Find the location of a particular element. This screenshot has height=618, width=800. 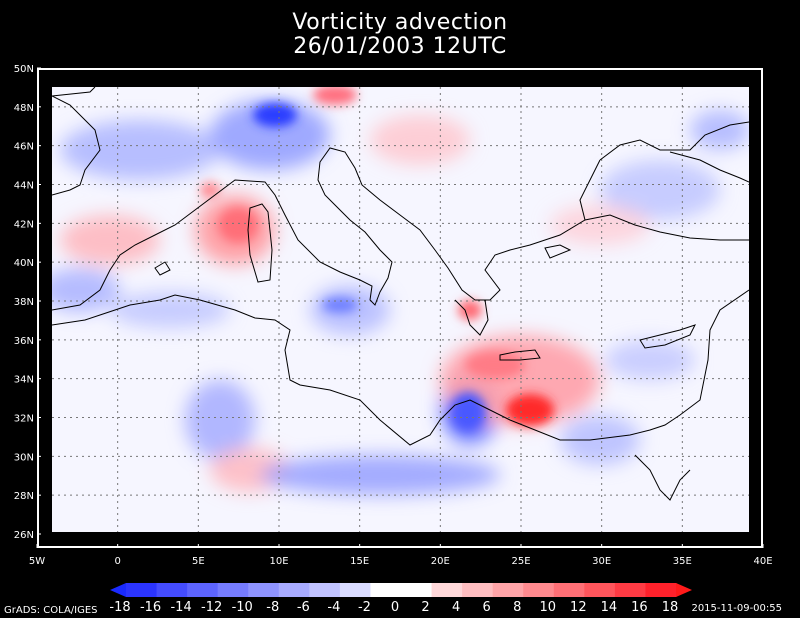

map-title: Vorticity advection is located at coordinates (400, 22).